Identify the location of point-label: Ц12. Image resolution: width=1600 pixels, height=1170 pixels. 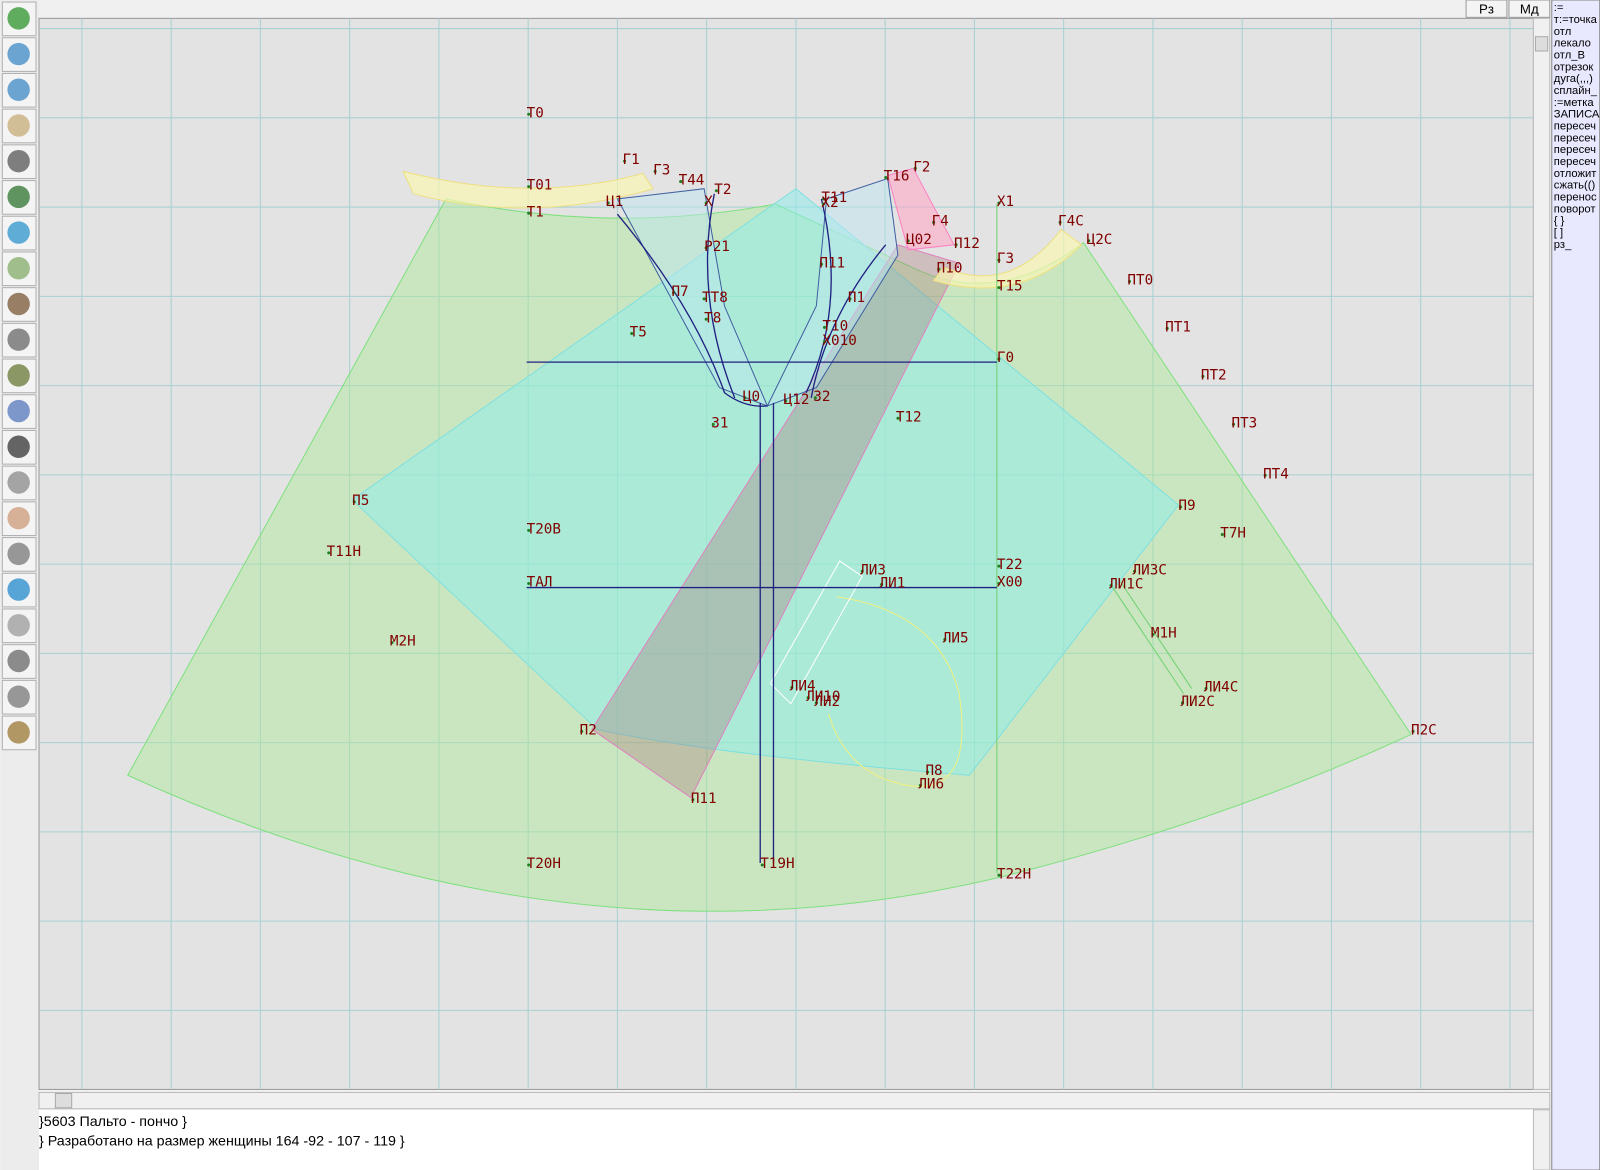
(797, 400).